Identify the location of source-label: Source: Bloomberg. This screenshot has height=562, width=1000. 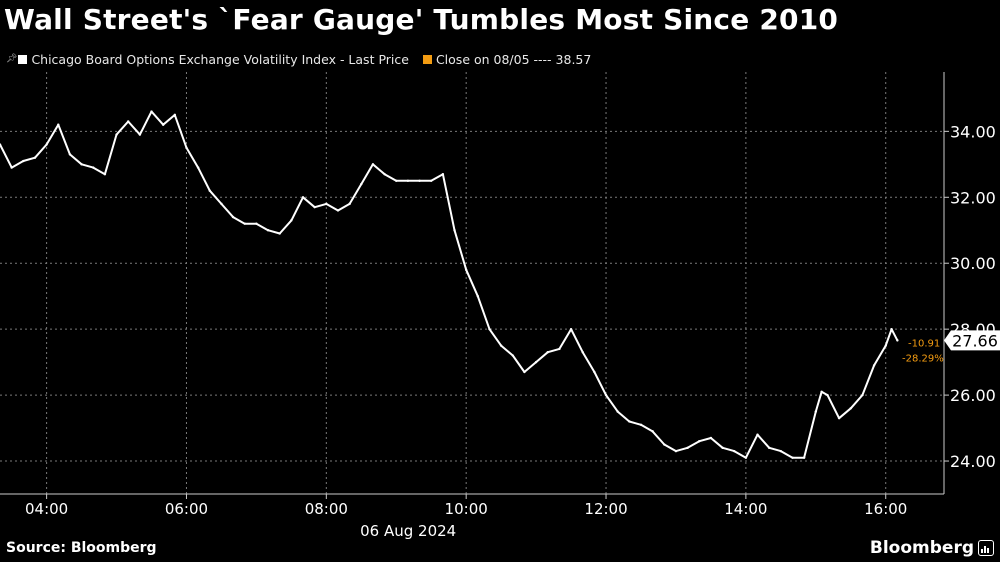
(81, 548).